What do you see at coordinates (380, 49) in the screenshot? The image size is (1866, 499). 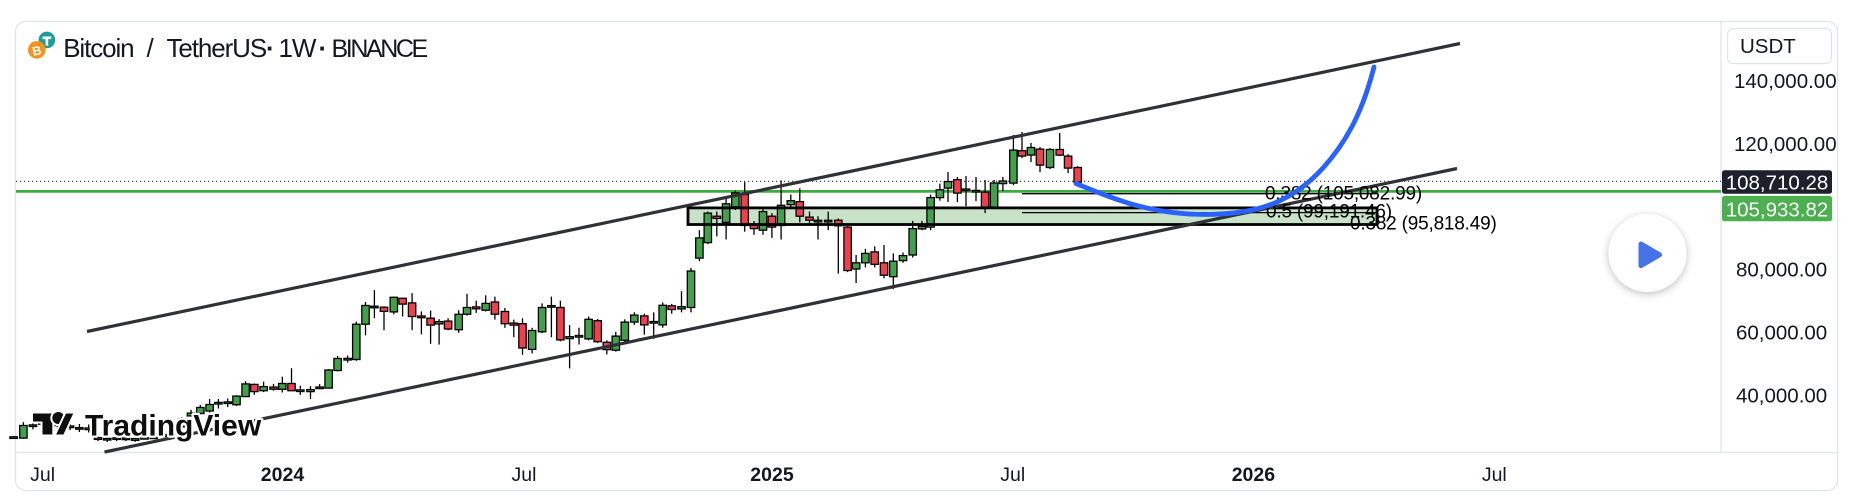 I see `svg-text: BINANCE` at bounding box center [380, 49].